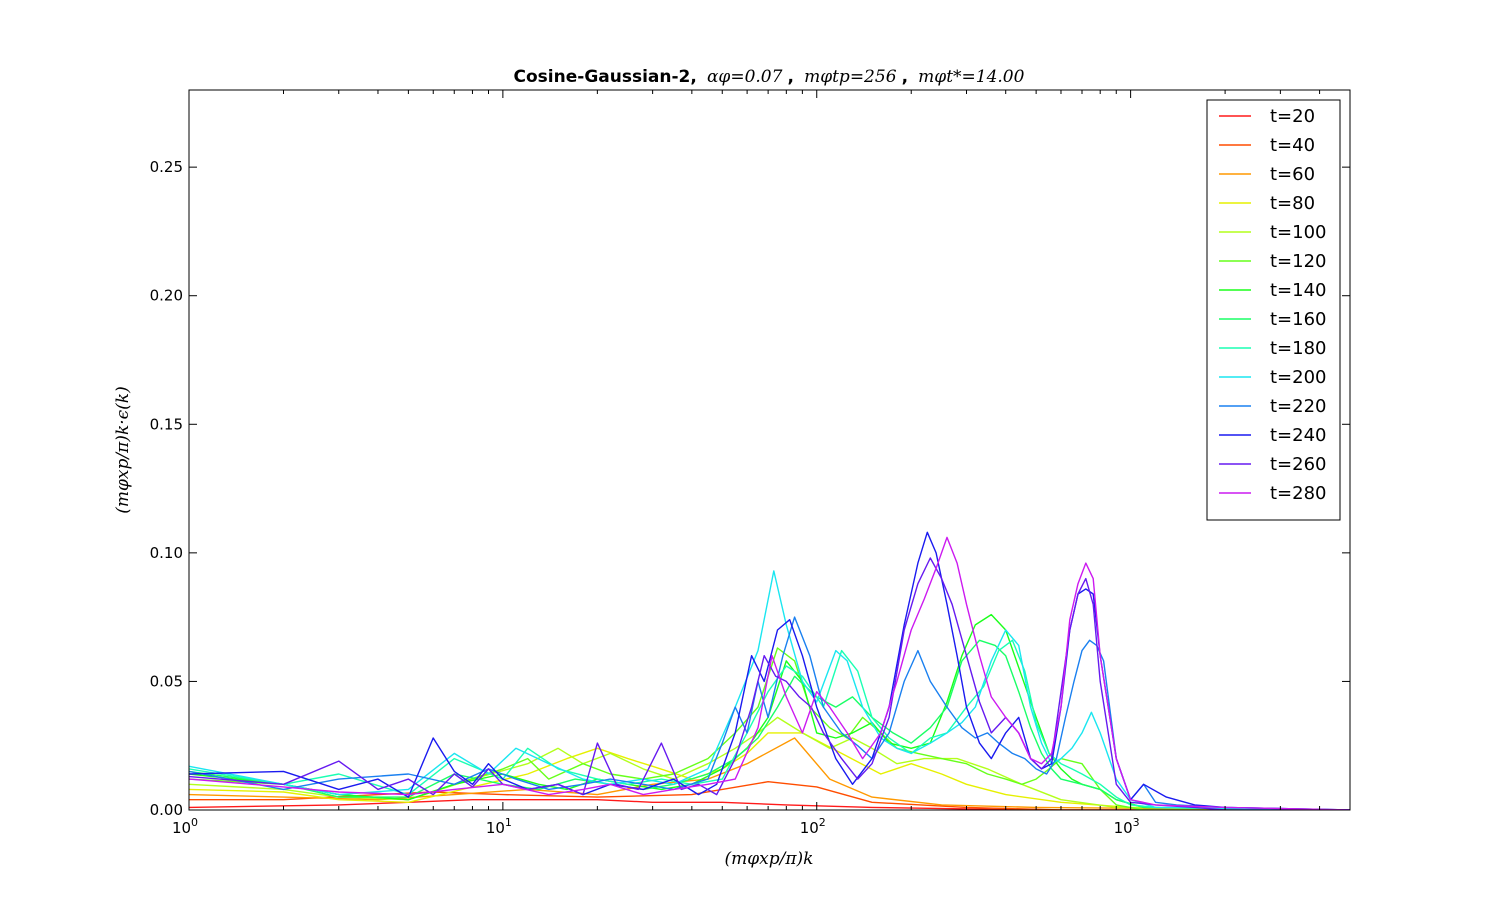 The image size is (1500, 900). I want to click on legend-box, so click(1273, 310).